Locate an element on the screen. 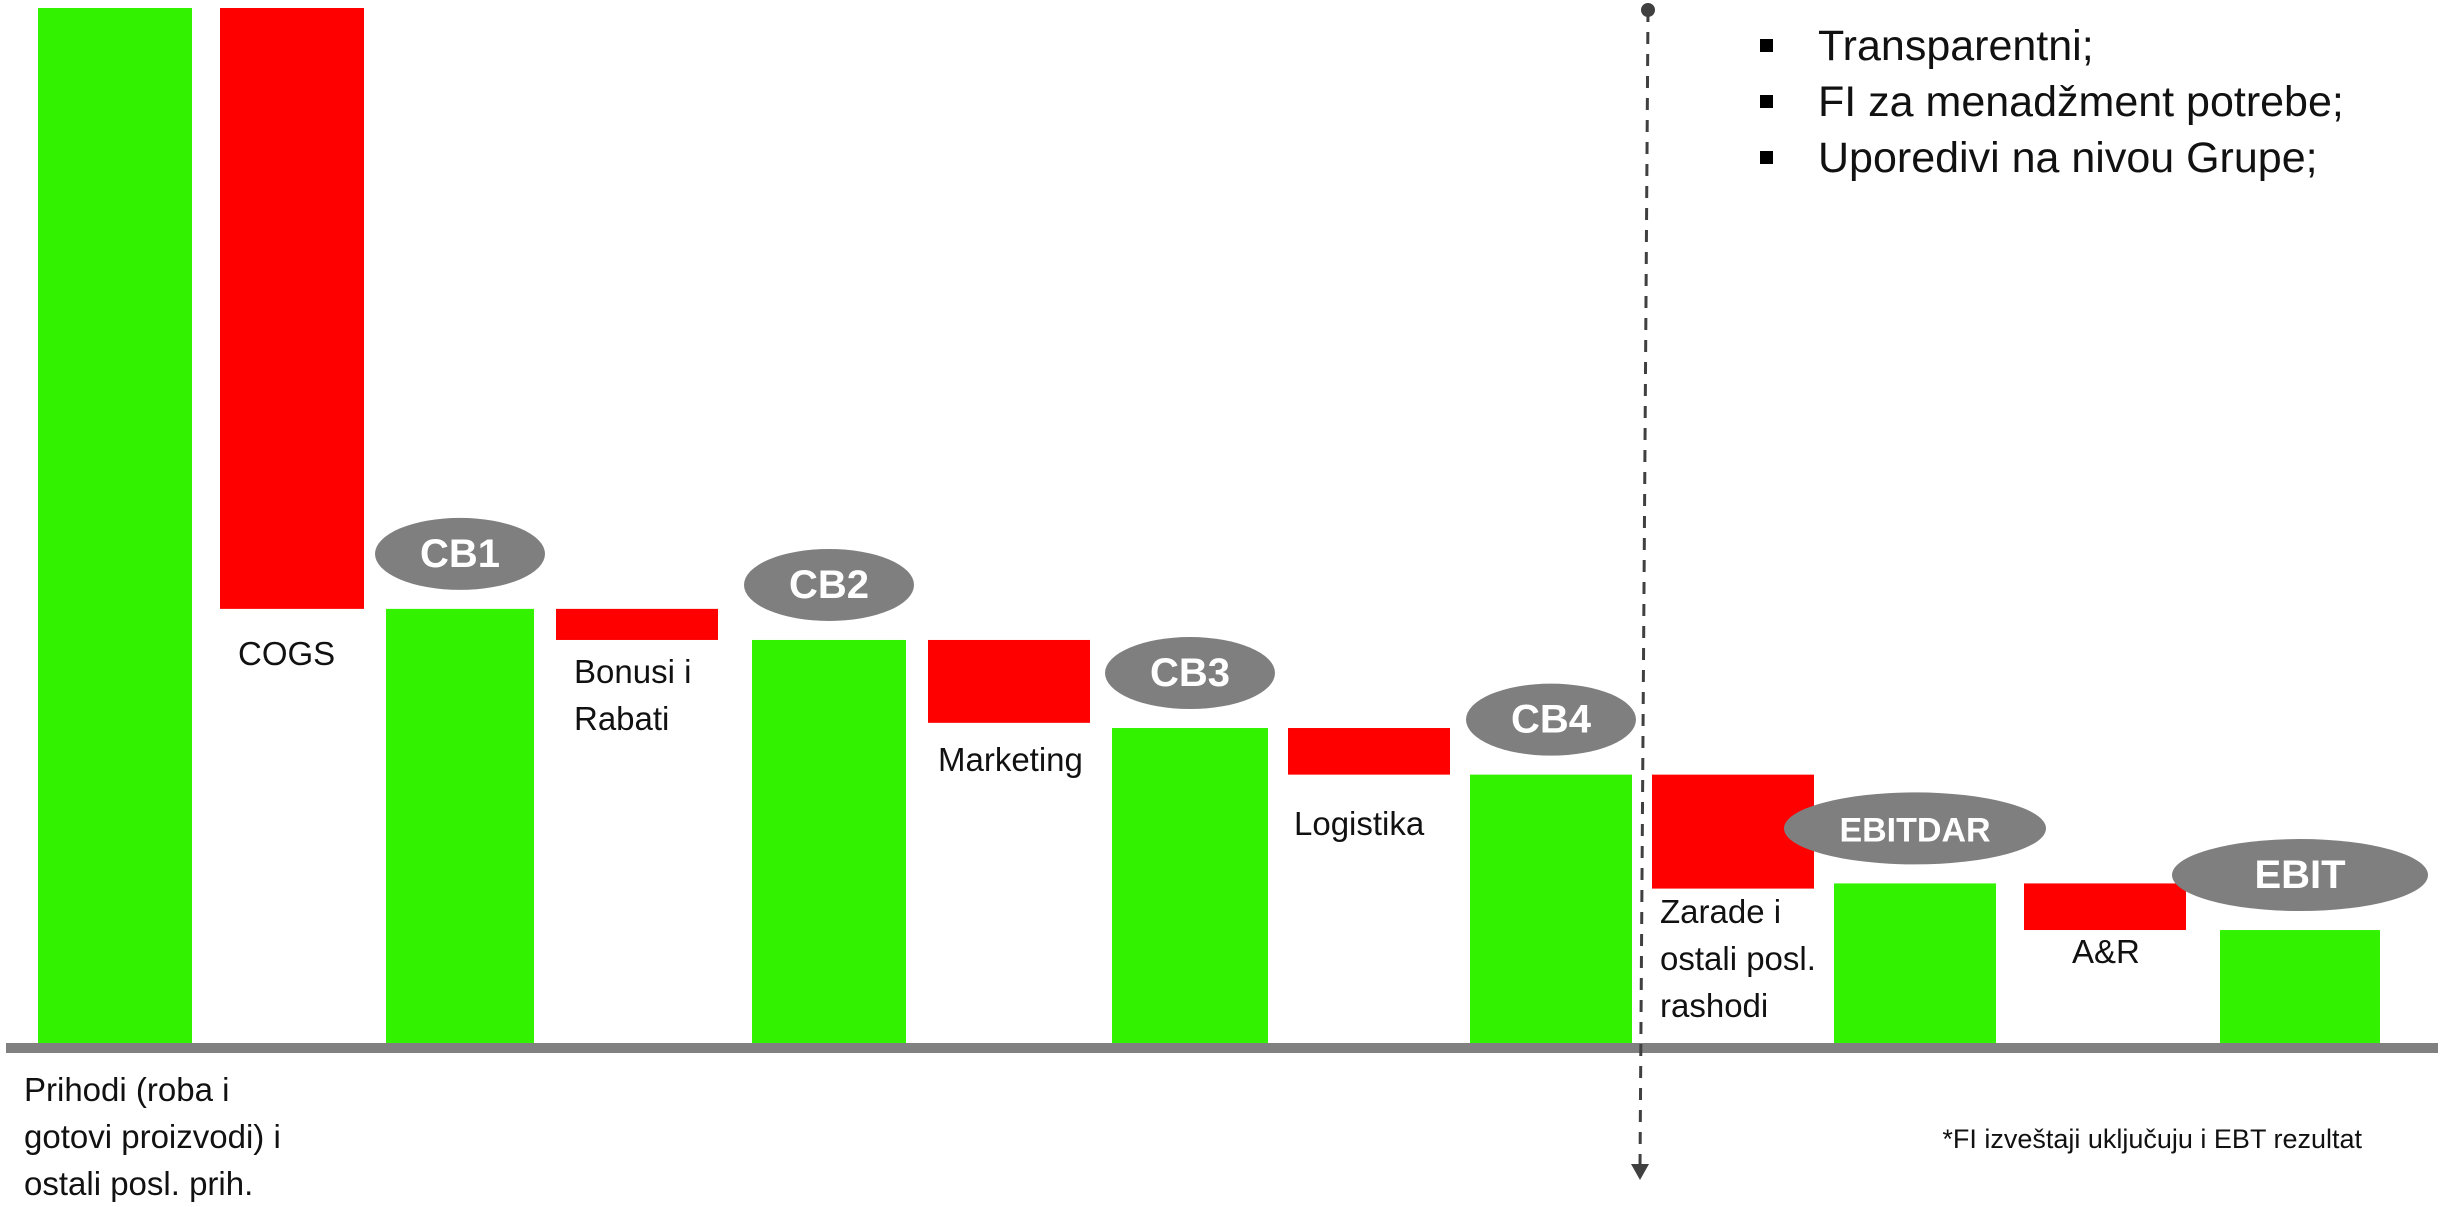 The width and height of the screenshot is (2442, 1207). badge-label: EBIT is located at coordinates (2299, 875).